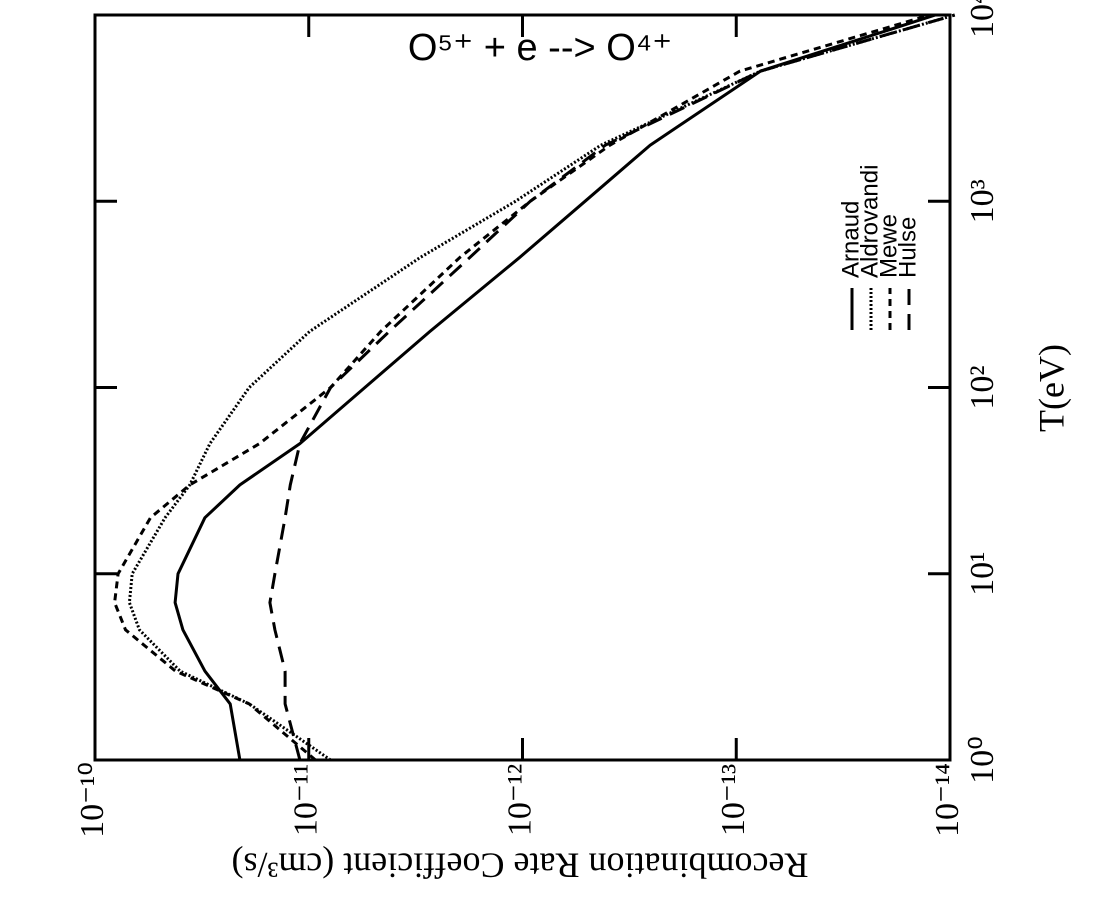 The image size is (1110, 900). What do you see at coordinates (982, 574) in the screenshot?
I see `x-tick-label: 10¹` at bounding box center [982, 574].